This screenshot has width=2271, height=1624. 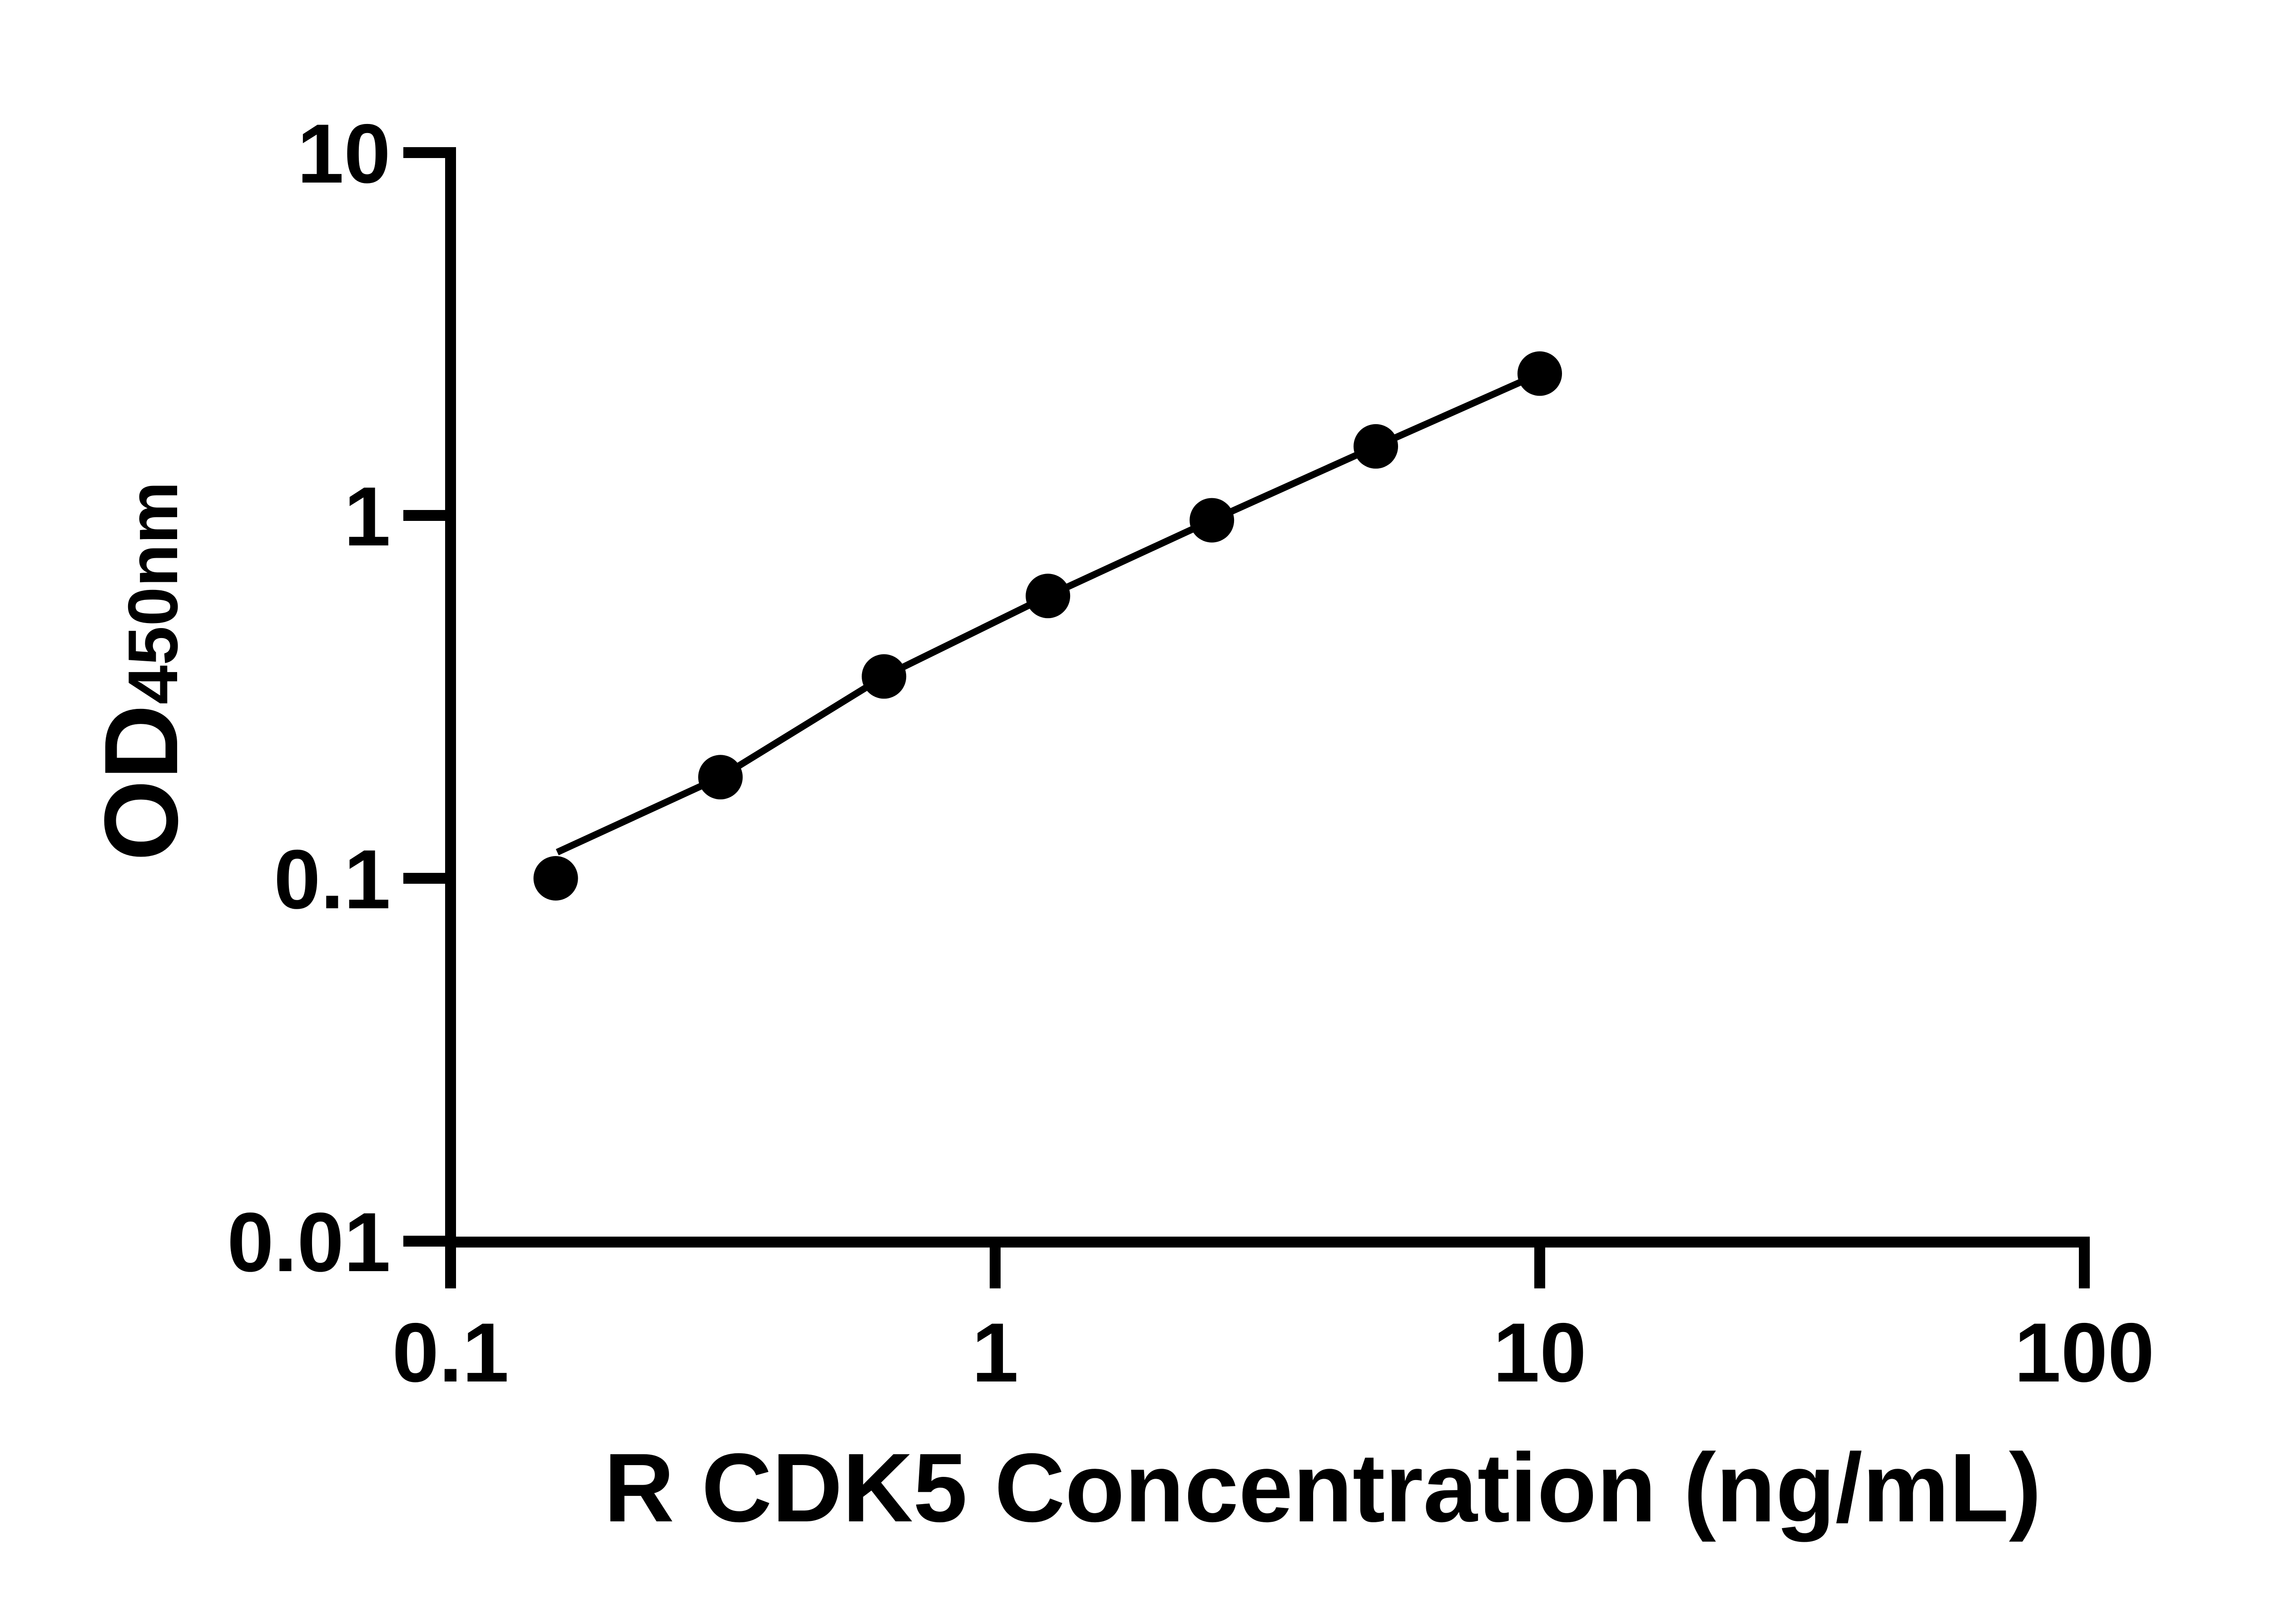 I want to click on x-tick-label: 100, so click(x=2084, y=1353).